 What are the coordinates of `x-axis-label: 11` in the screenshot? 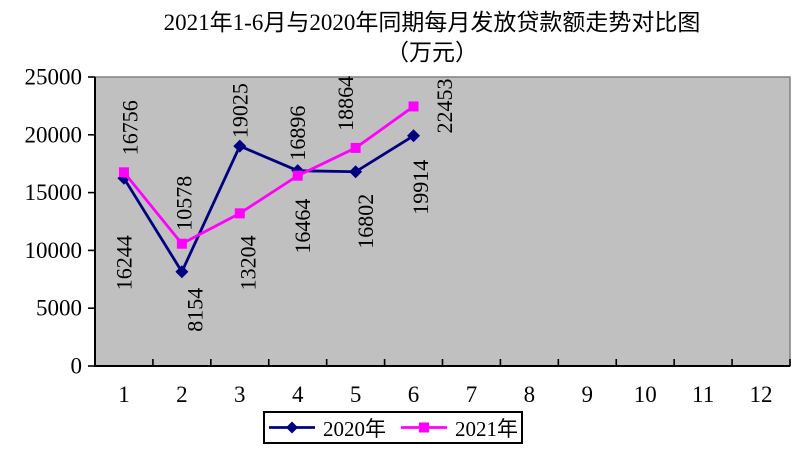 It's located at (703, 394).